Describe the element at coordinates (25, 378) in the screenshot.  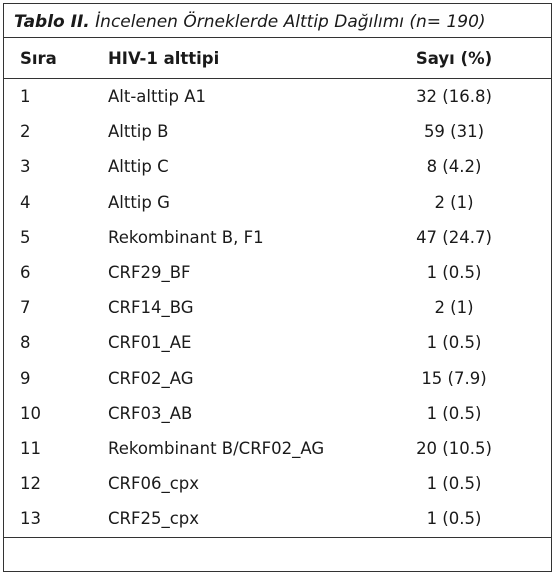
I see `row-number: 9` at that location.